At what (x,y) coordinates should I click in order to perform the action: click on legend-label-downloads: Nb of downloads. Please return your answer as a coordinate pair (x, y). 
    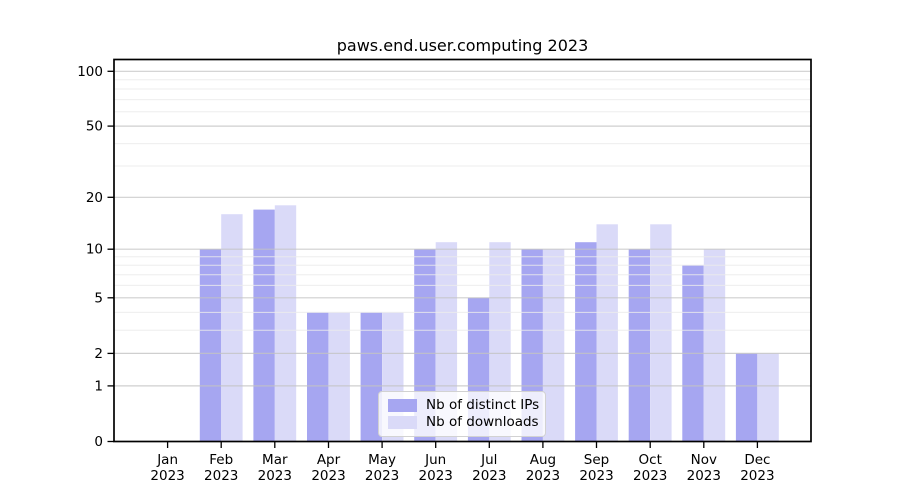
    Looking at the image, I should click on (482, 421).